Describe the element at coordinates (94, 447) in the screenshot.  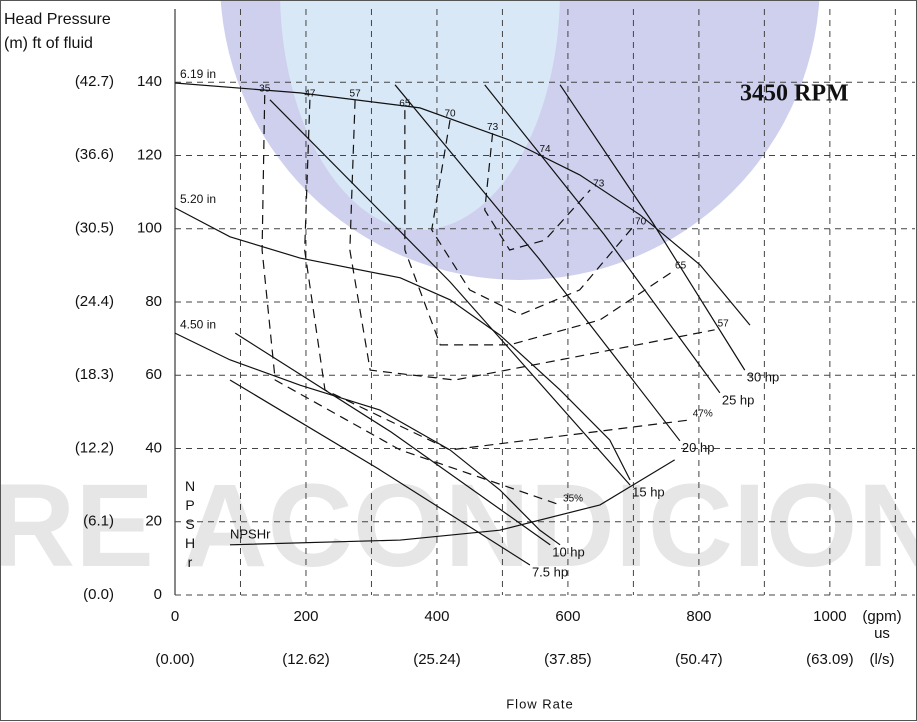
I see `y2-tick-label: (12.2)` at that location.